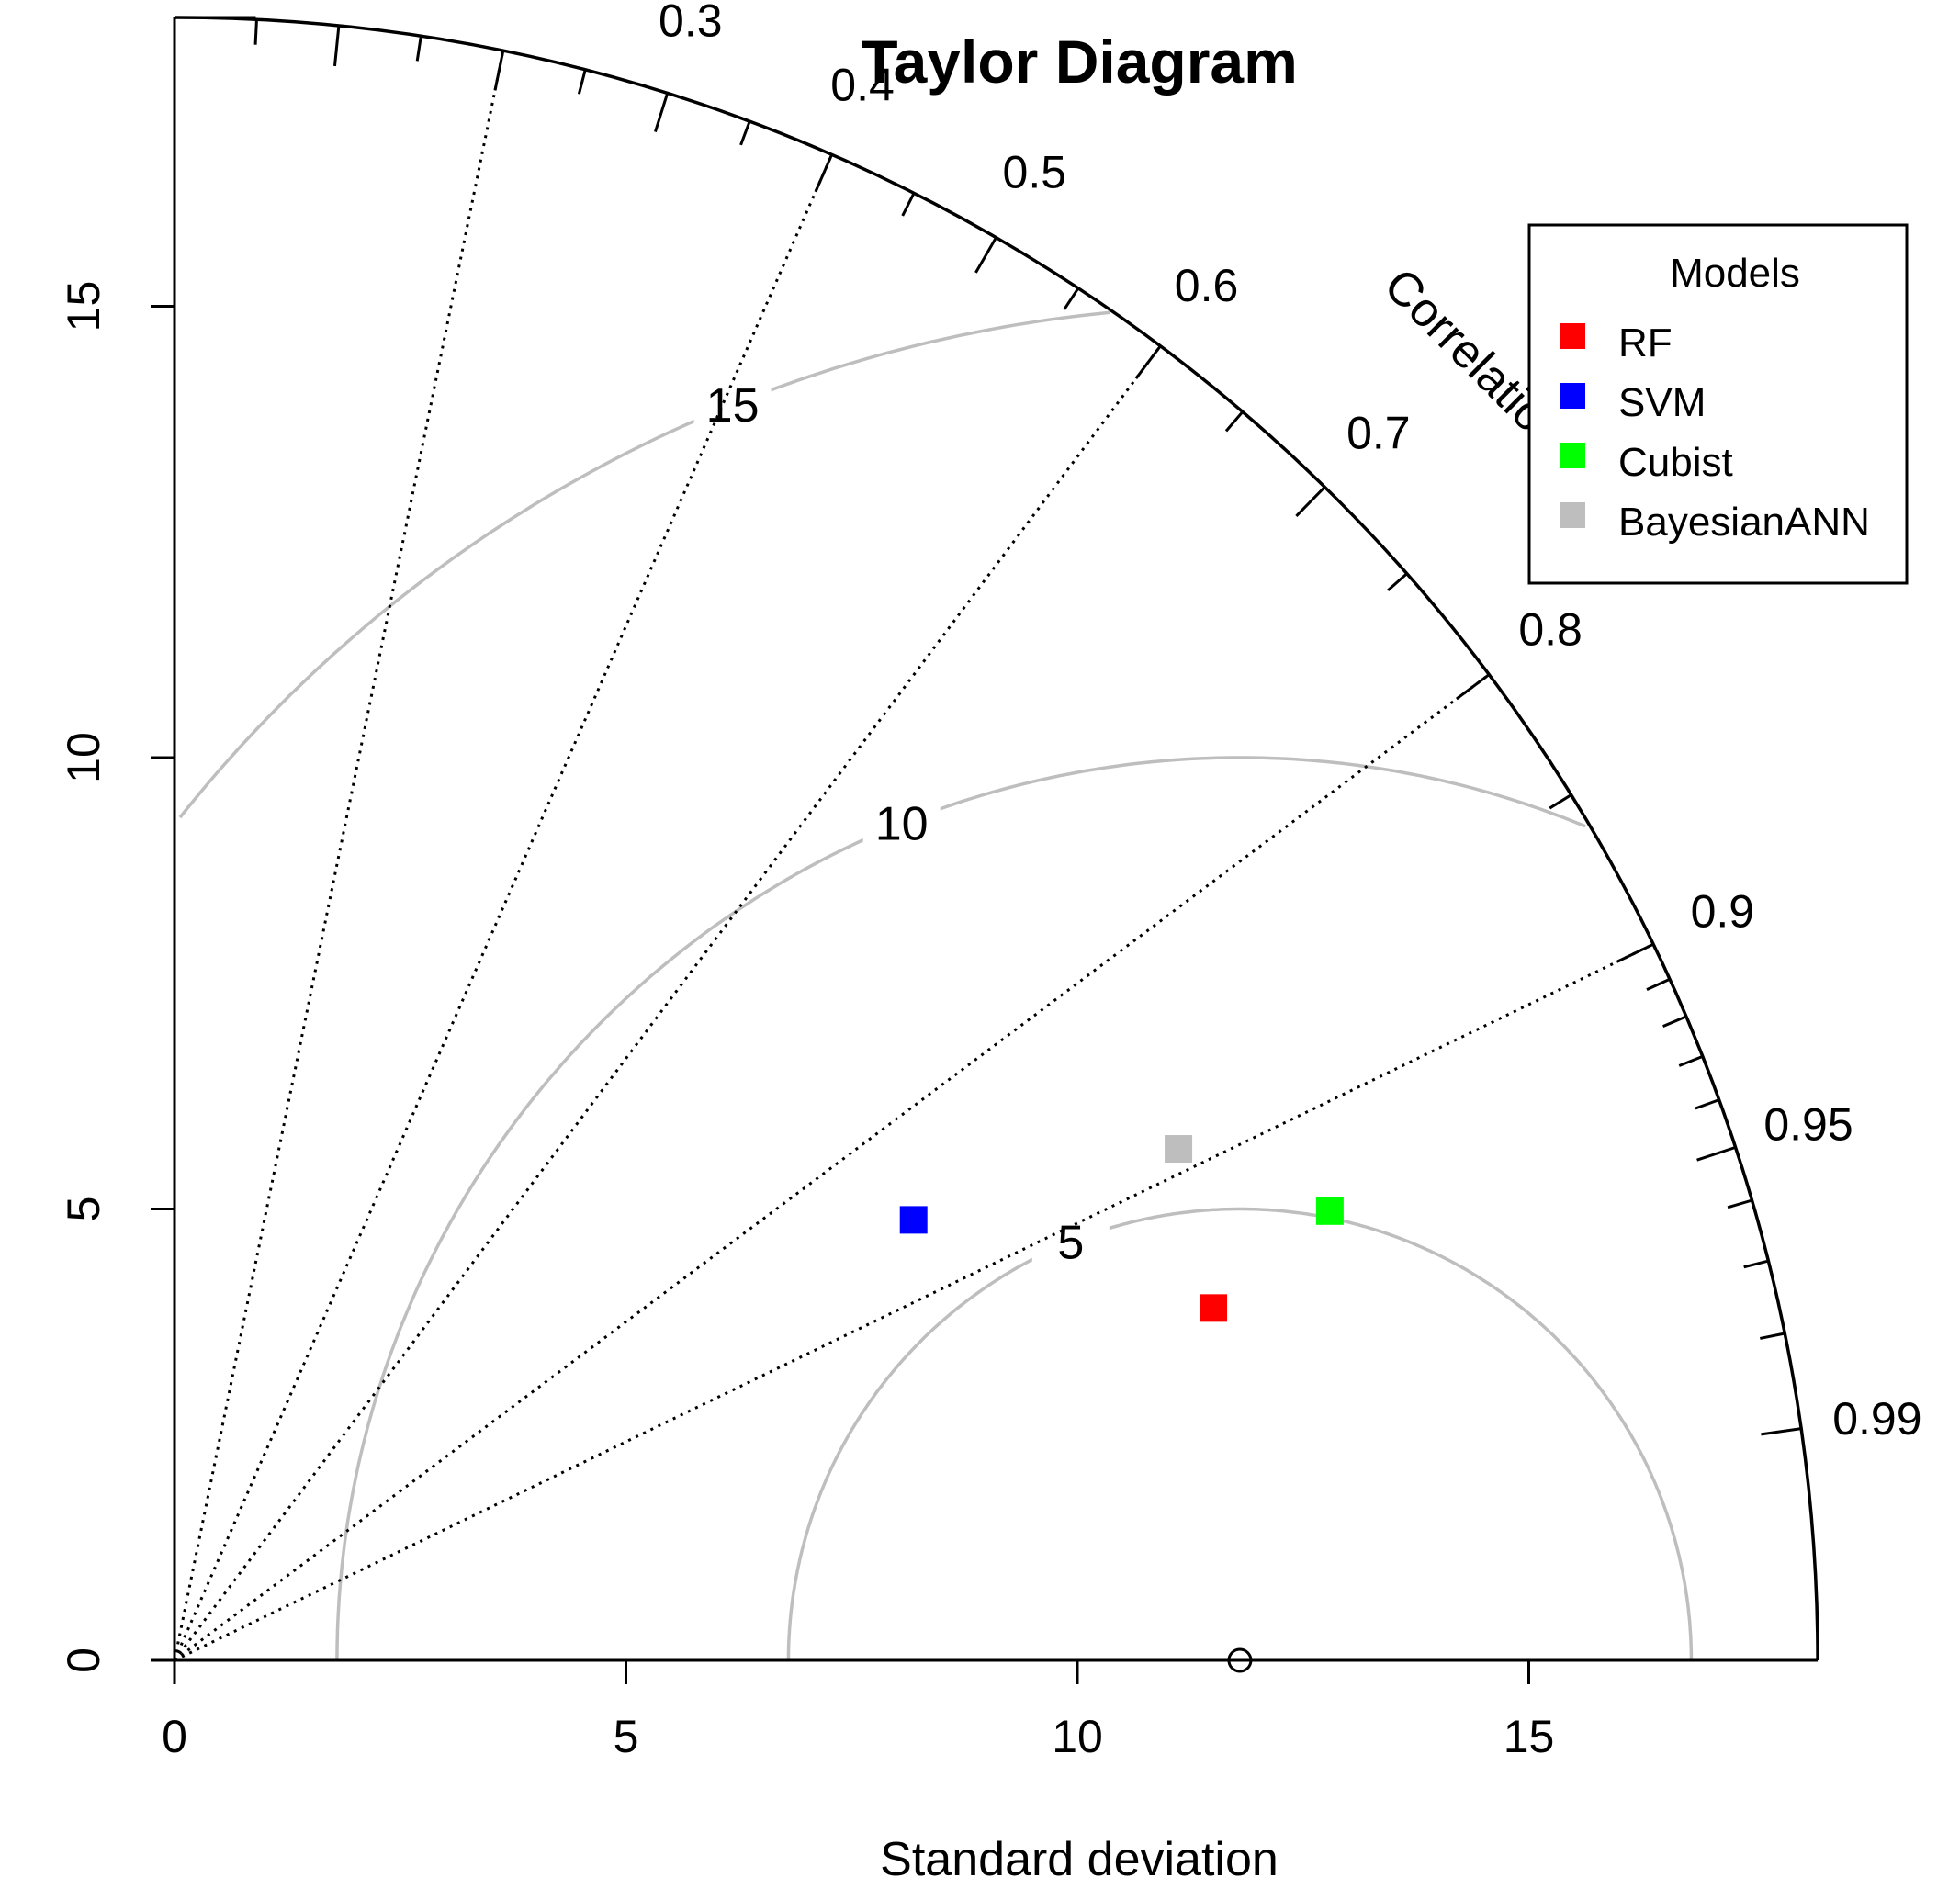 This screenshot has width=1960, height=1889. What do you see at coordinates (823, 173) in the screenshot?
I see `correlation-tick-0.4` at bounding box center [823, 173].